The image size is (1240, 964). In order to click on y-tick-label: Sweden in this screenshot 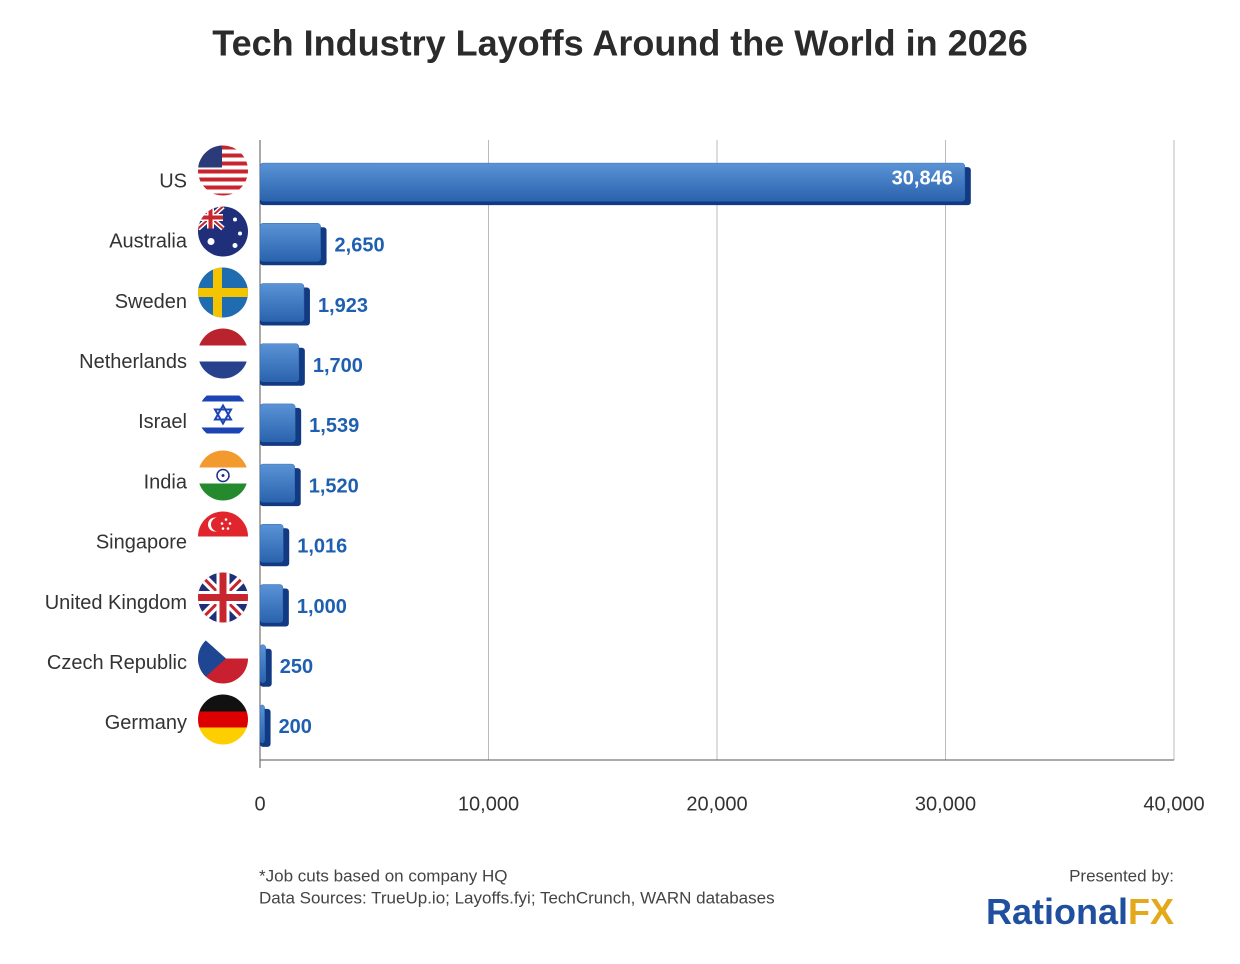, I will do `click(151, 302)`.